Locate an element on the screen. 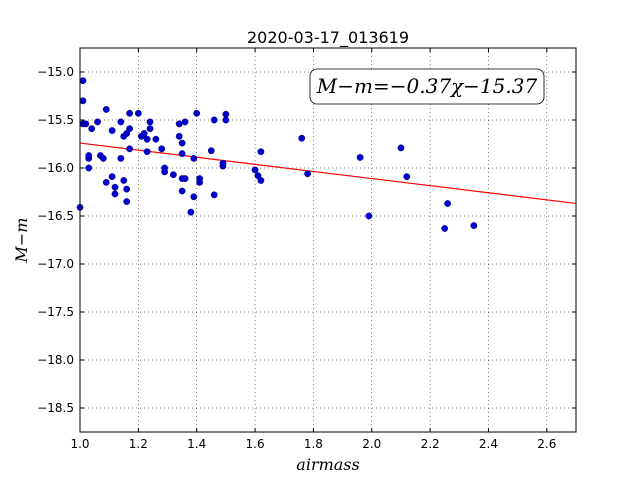  y-tick-label: −15.5 is located at coordinates (55, 120).